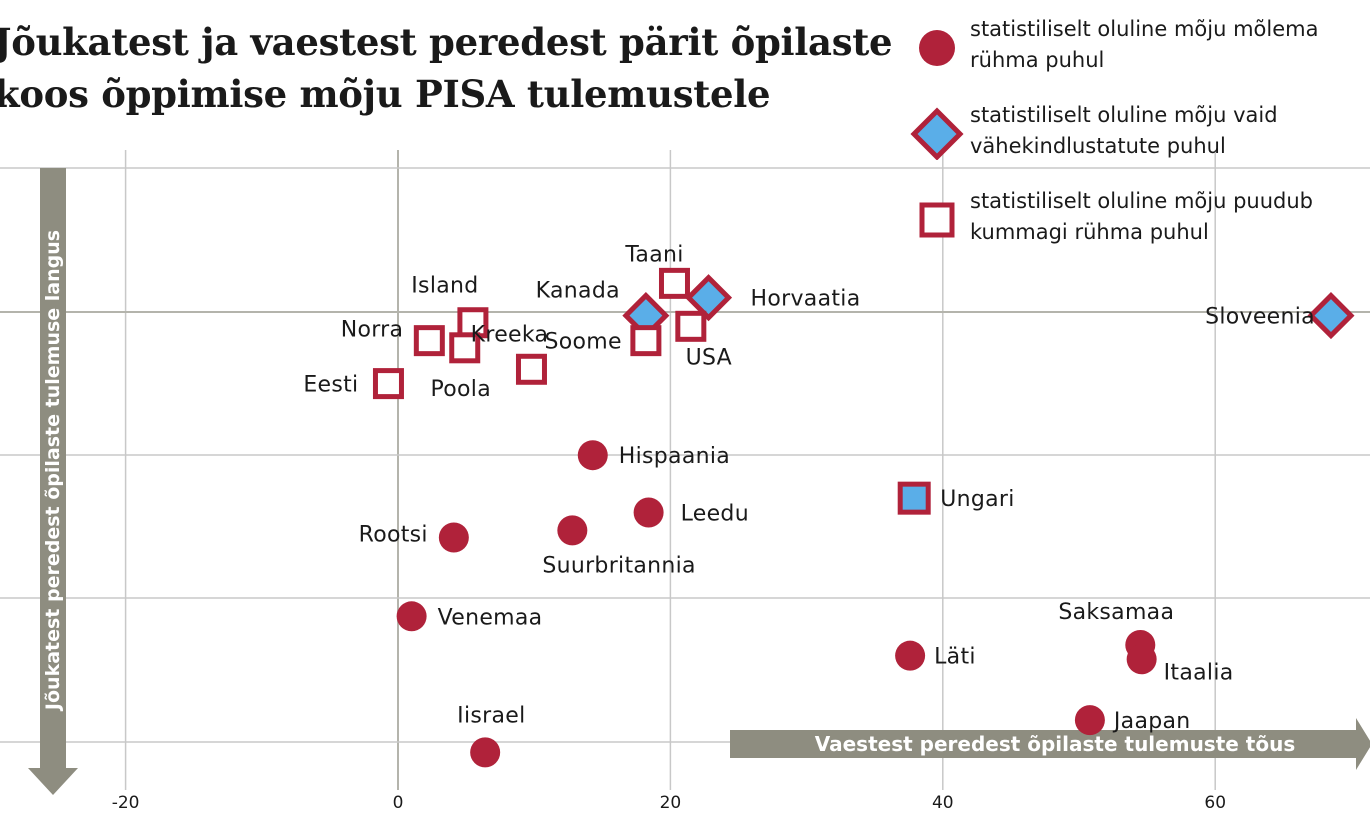 The height and width of the screenshot is (820, 1370). I want to click on x-axis-arrow, so click(1050, 744).